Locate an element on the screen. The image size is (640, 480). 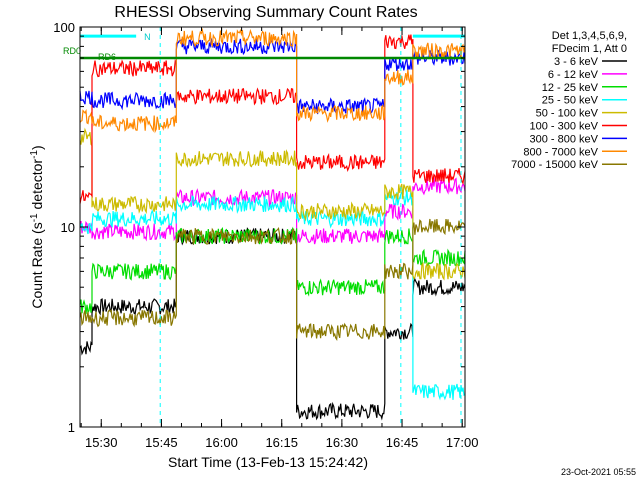
y-axis-label-part-3: ) is located at coordinates (37, 147).